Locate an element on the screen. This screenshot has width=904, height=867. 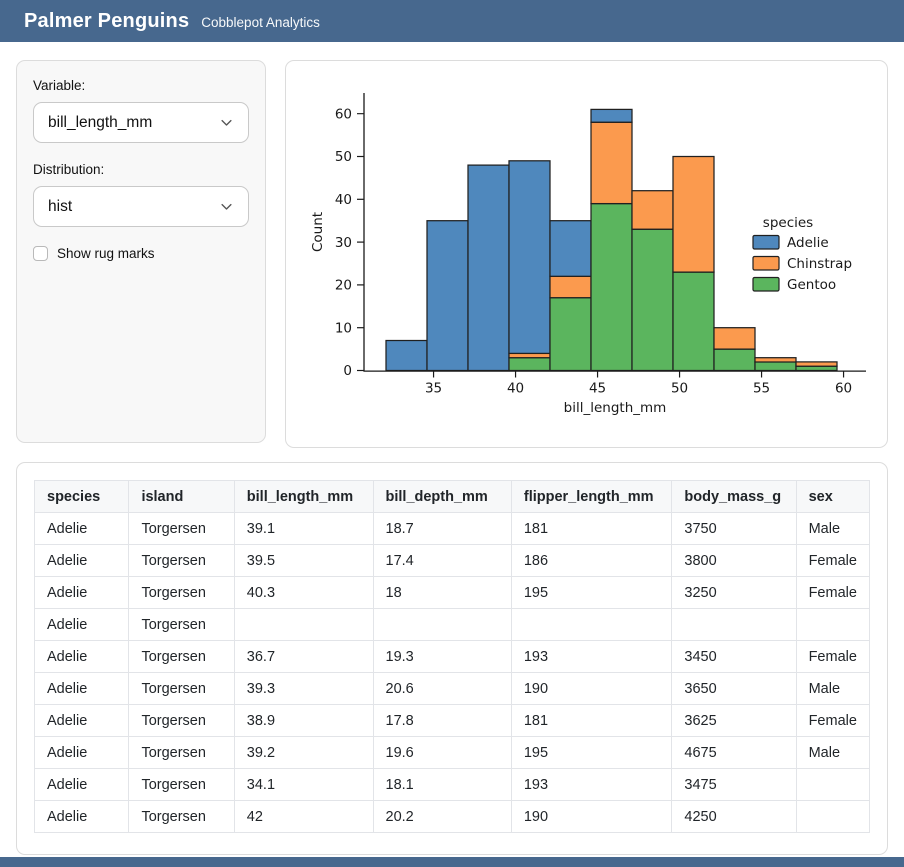
hist-bar-chinstrap-bin6 is located at coordinates (652, 210).